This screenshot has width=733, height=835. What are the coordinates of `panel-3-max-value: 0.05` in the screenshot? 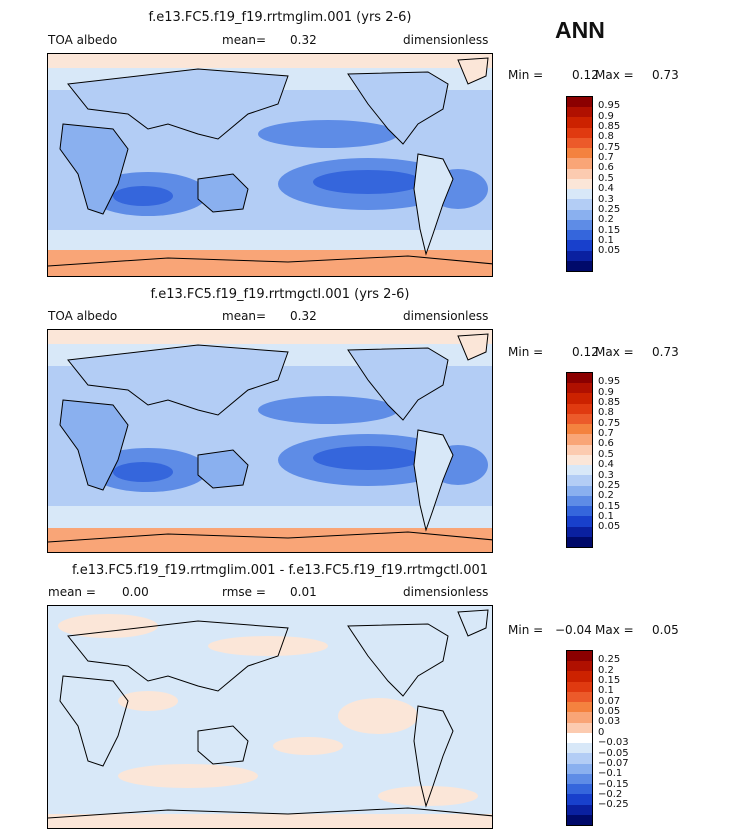 It's located at (665, 630).